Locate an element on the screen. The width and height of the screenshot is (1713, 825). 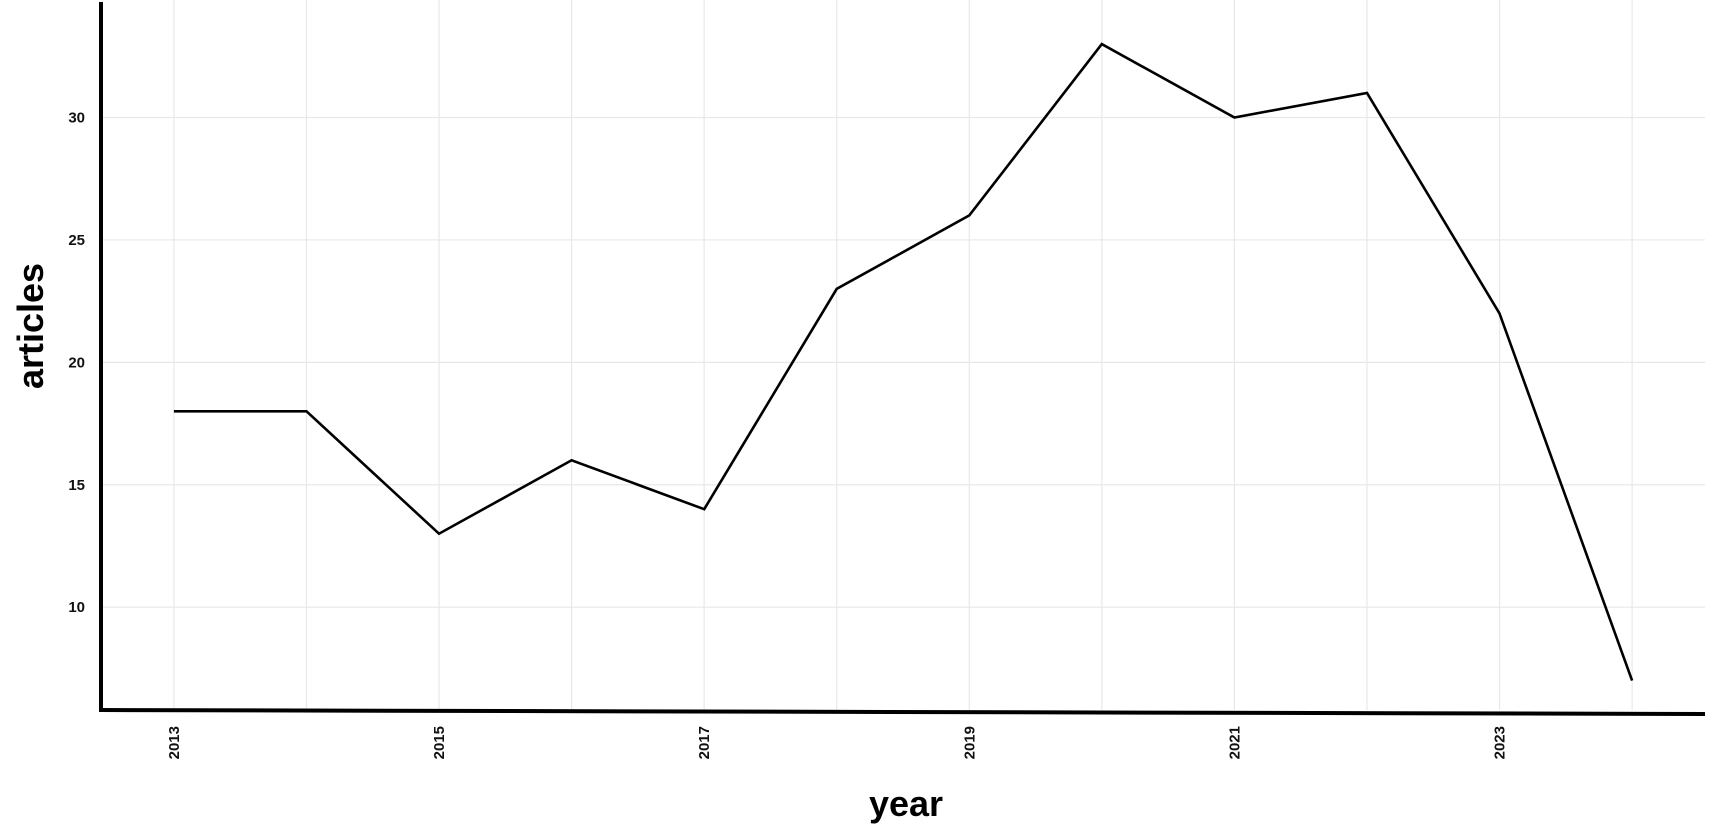
x-tick-label: 2021 is located at coordinates (1234, 742).